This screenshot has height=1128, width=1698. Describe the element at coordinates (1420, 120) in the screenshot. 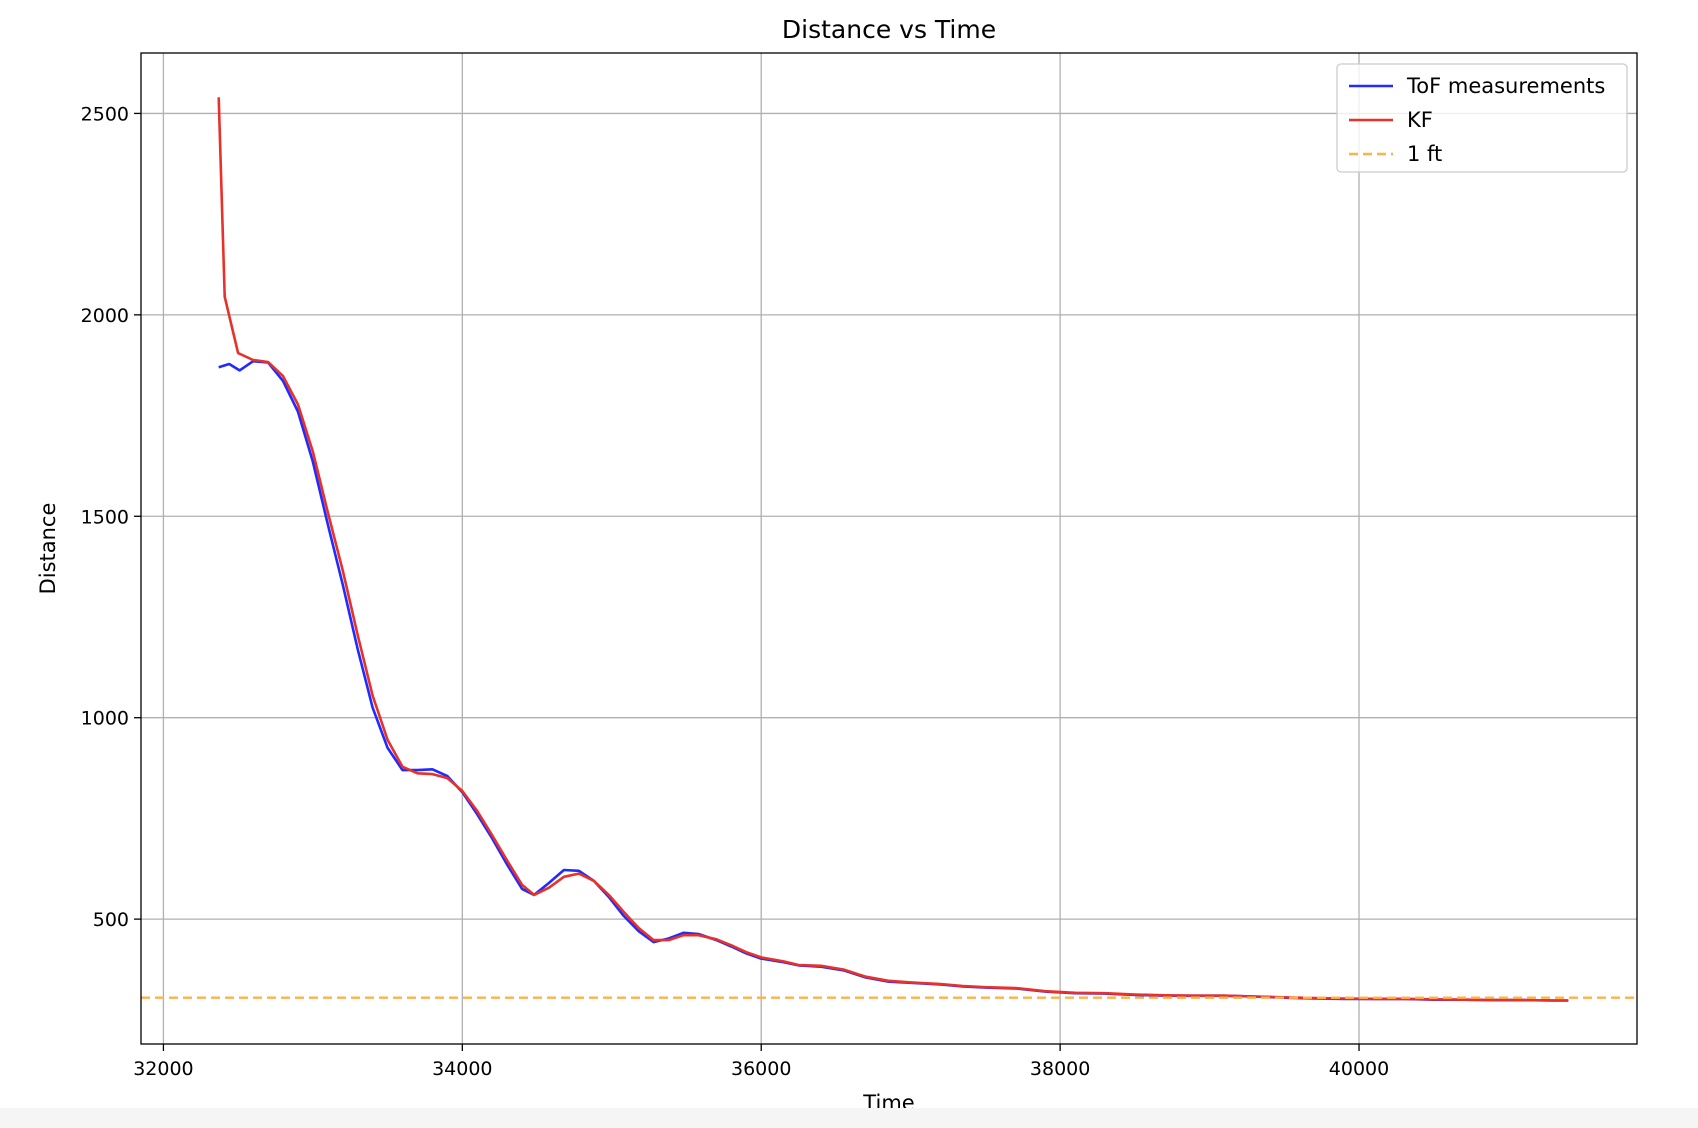

I see `legend-label-kf: KF` at that location.